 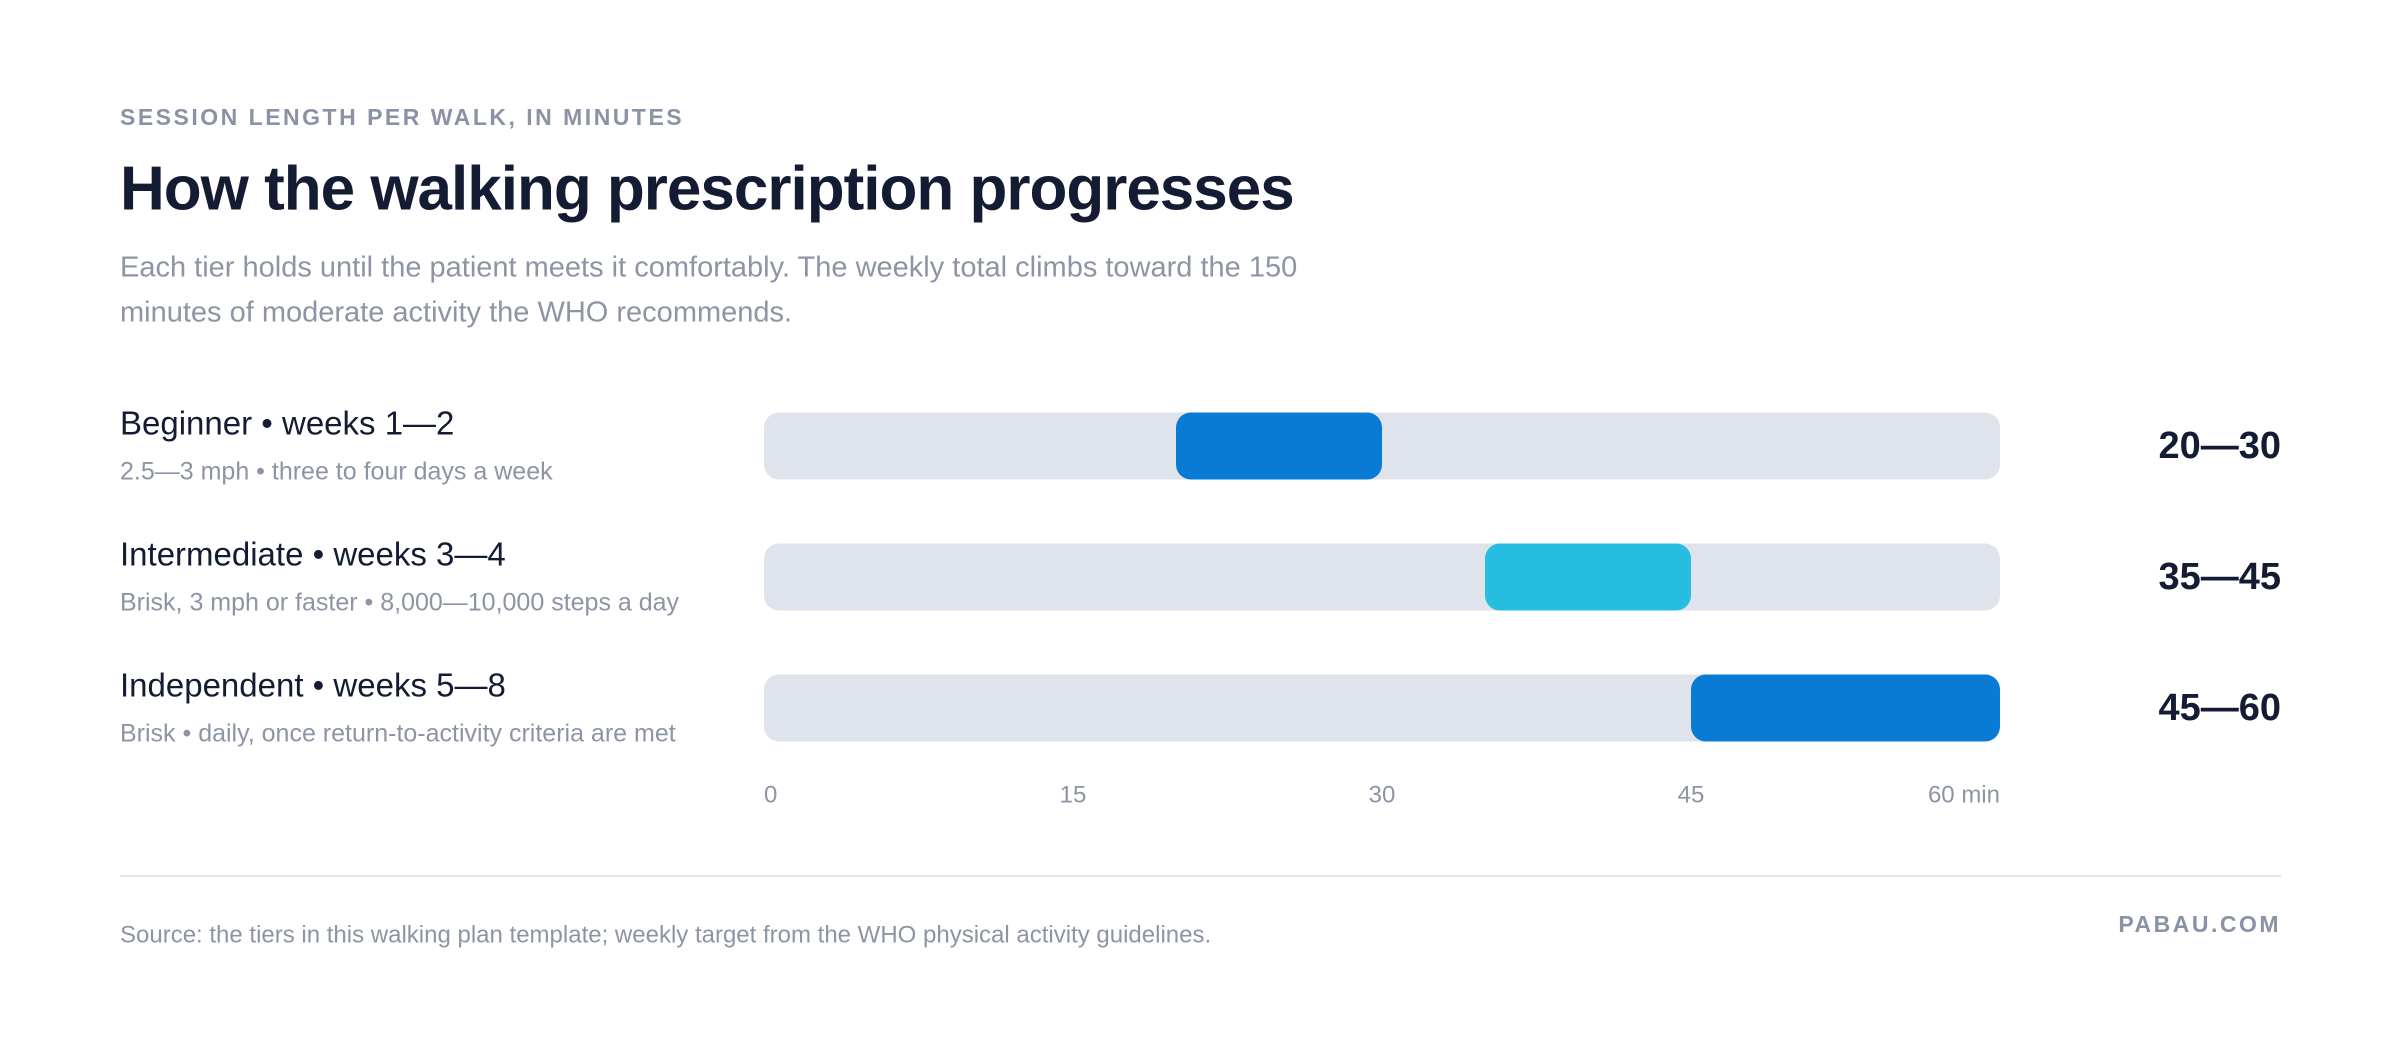 I want to click on x-tick-label: 60 min, so click(x=1964, y=794).